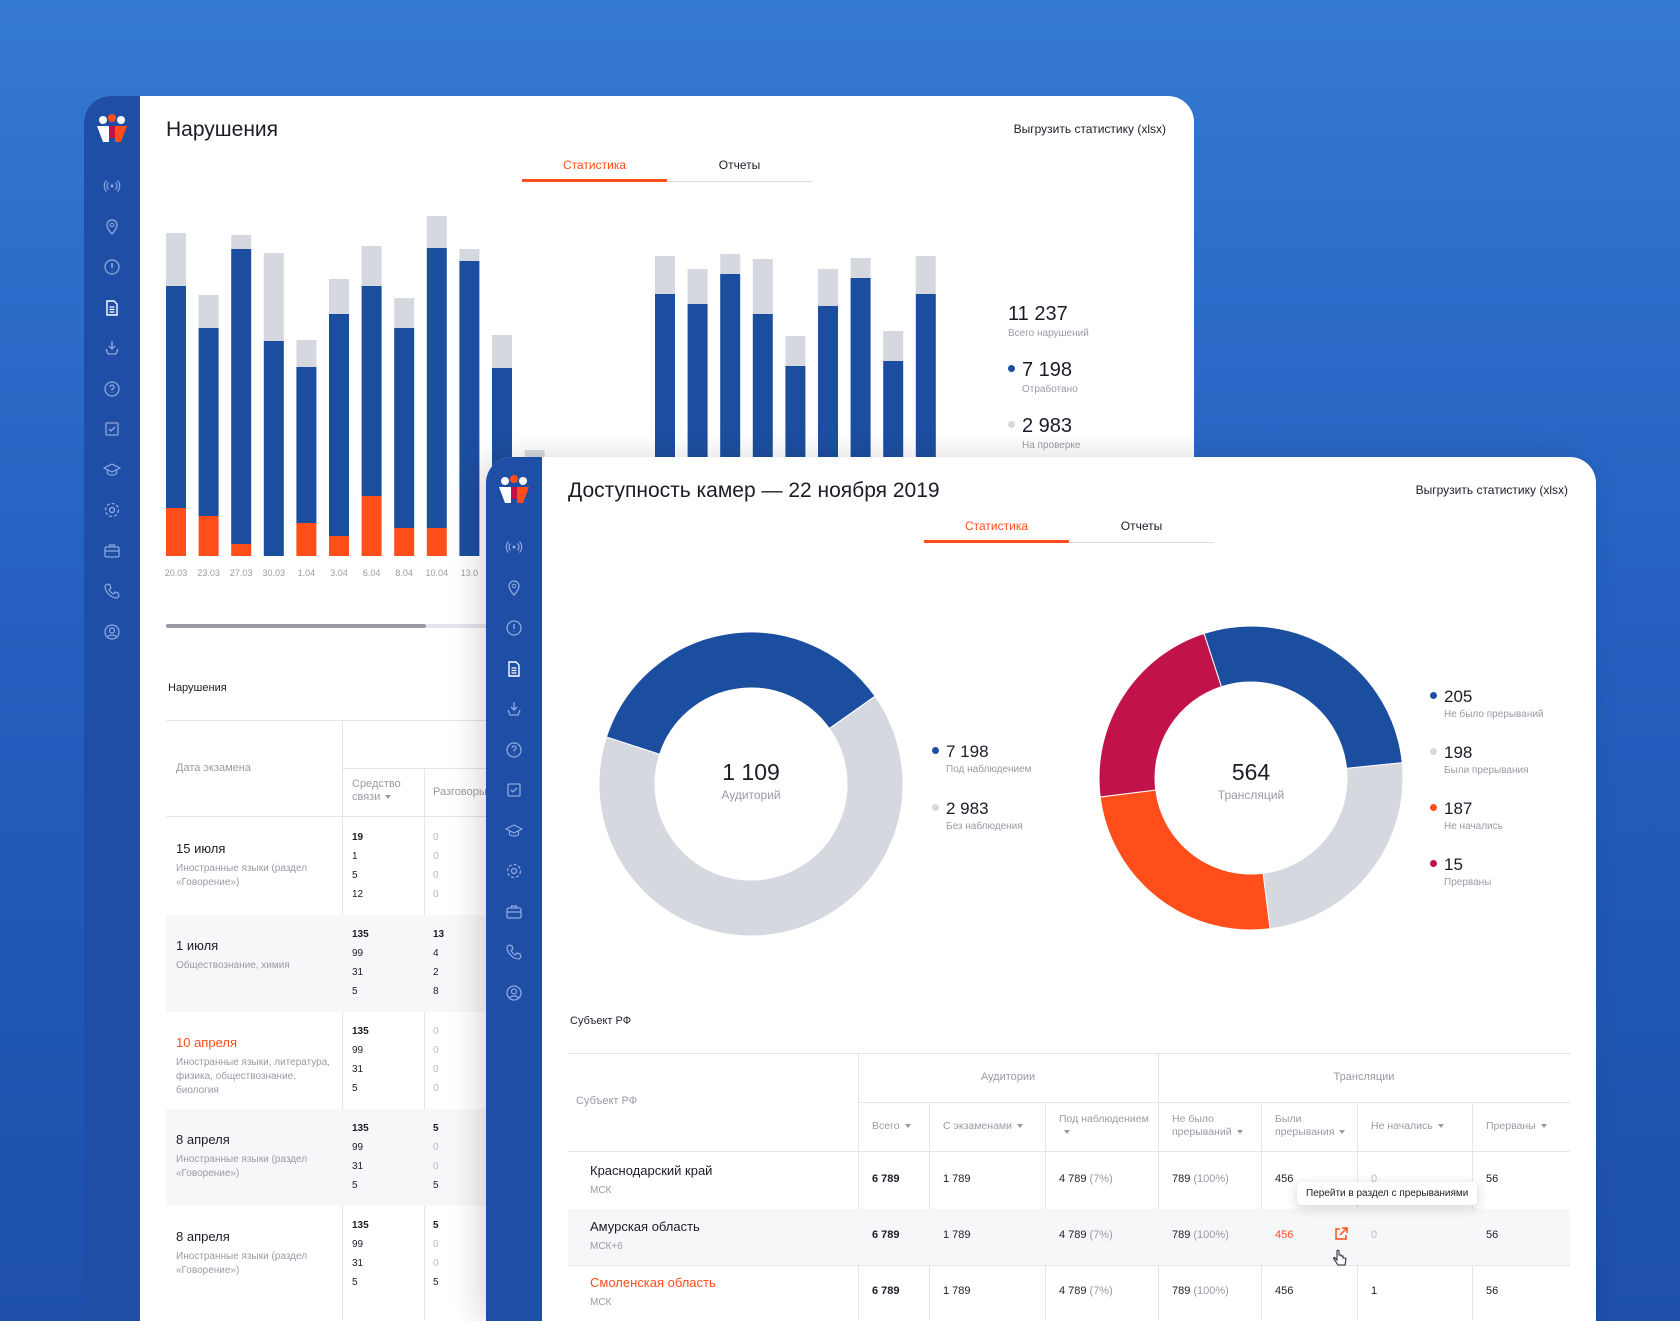 The width and height of the screenshot is (1680, 1321). Describe the element at coordinates (1008, 1077) in the screenshot. I see `group-header-auditoriums: Аудитории` at that location.